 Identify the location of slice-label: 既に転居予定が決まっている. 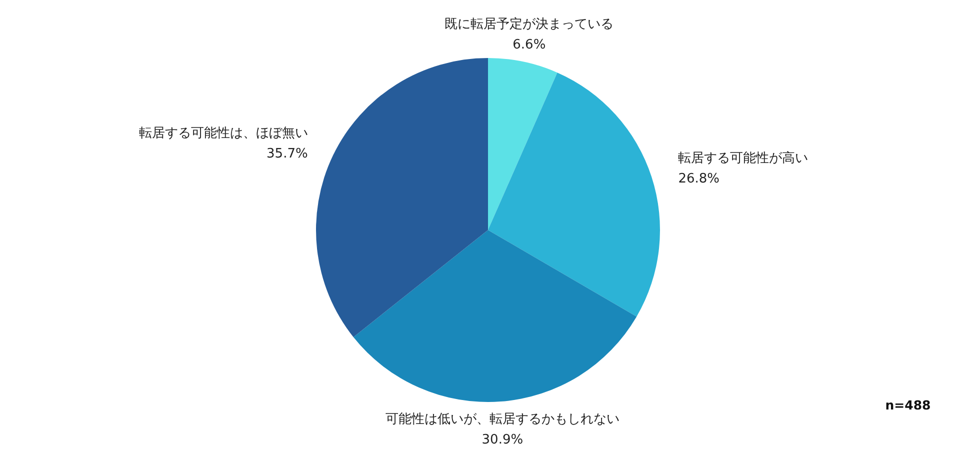
(529, 24).